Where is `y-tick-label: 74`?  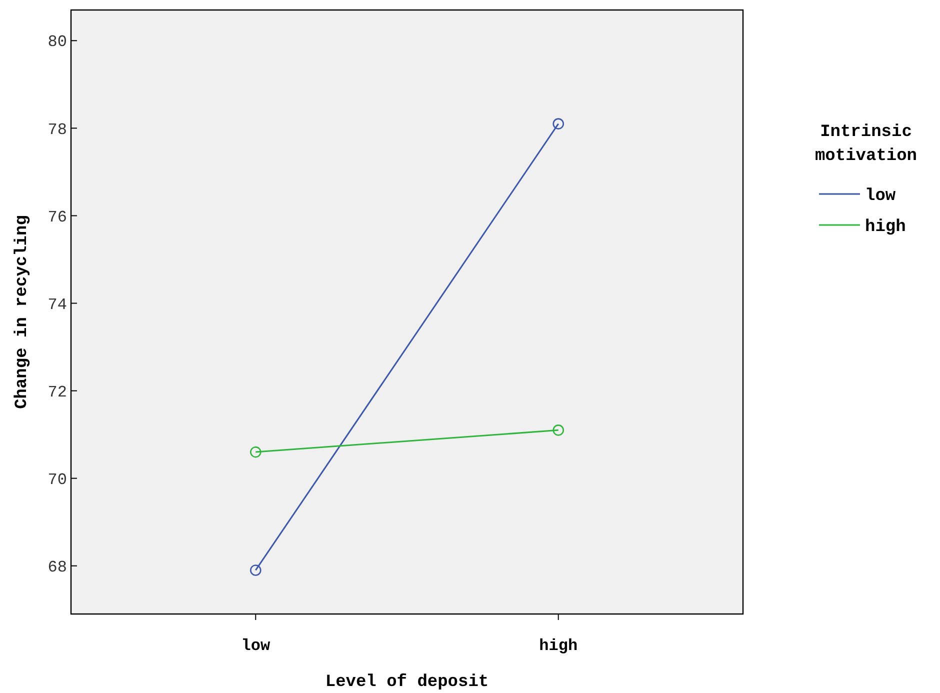 y-tick-label: 74 is located at coordinates (57, 305).